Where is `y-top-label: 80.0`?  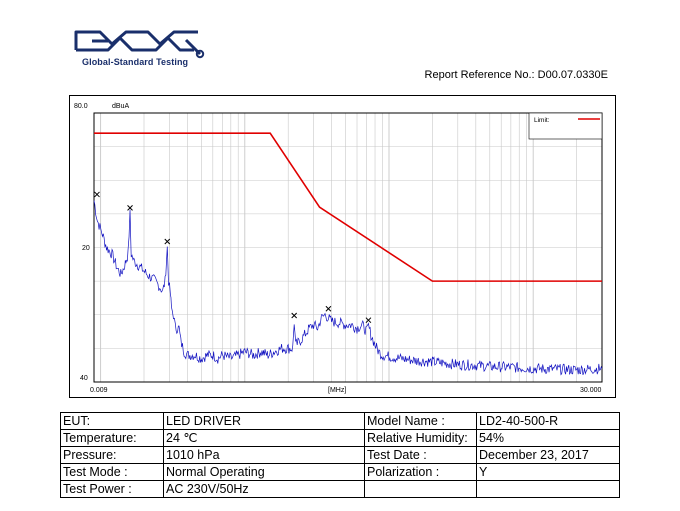 y-top-label: 80.0 is located at coordinates (81, 106).